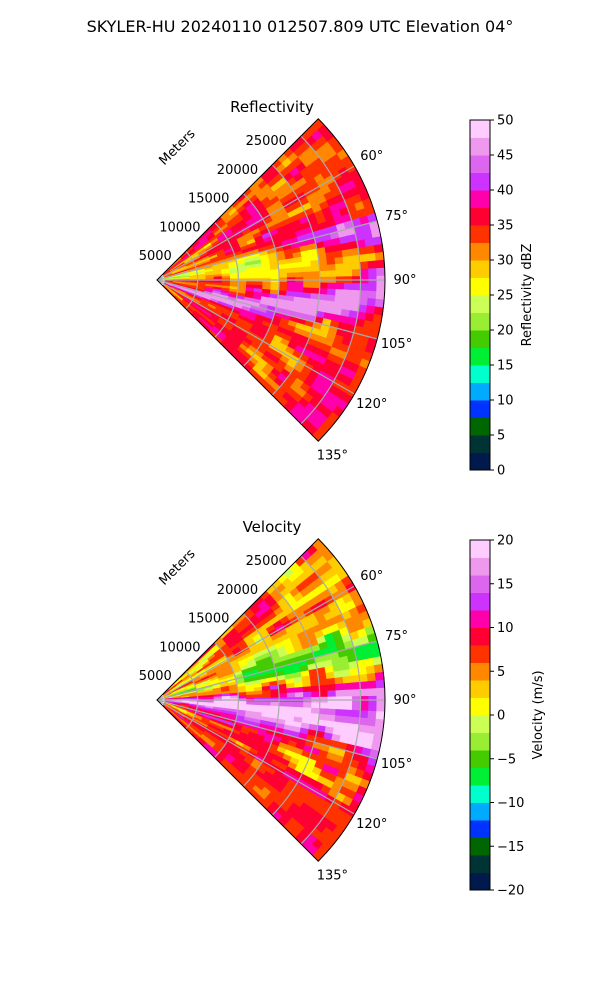 This screenshot has width=600, height=1000. I want to click on angle-tick-label: 75°, so click(396, 636).